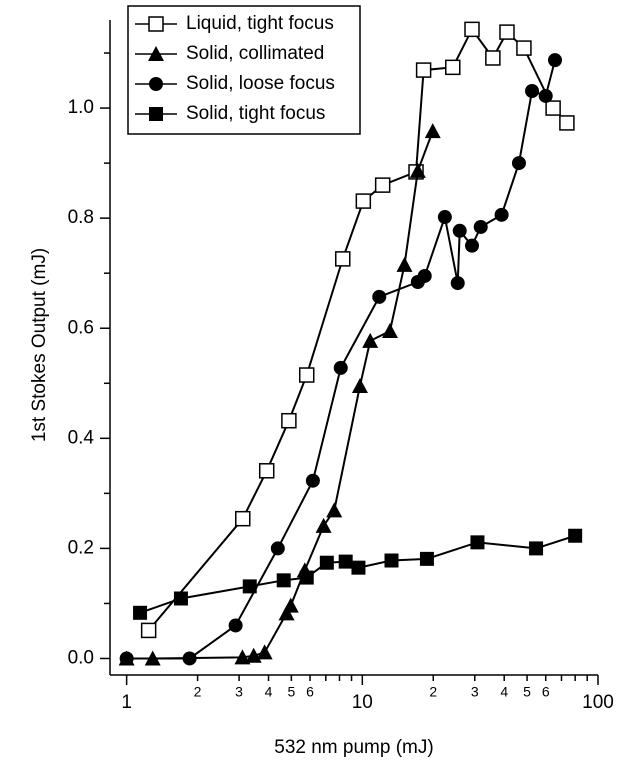 The width and height of the screenshot is (623, 766). Describe the element at coordinates (244, 70) in the screenshot. I see `legend-box` at that location.